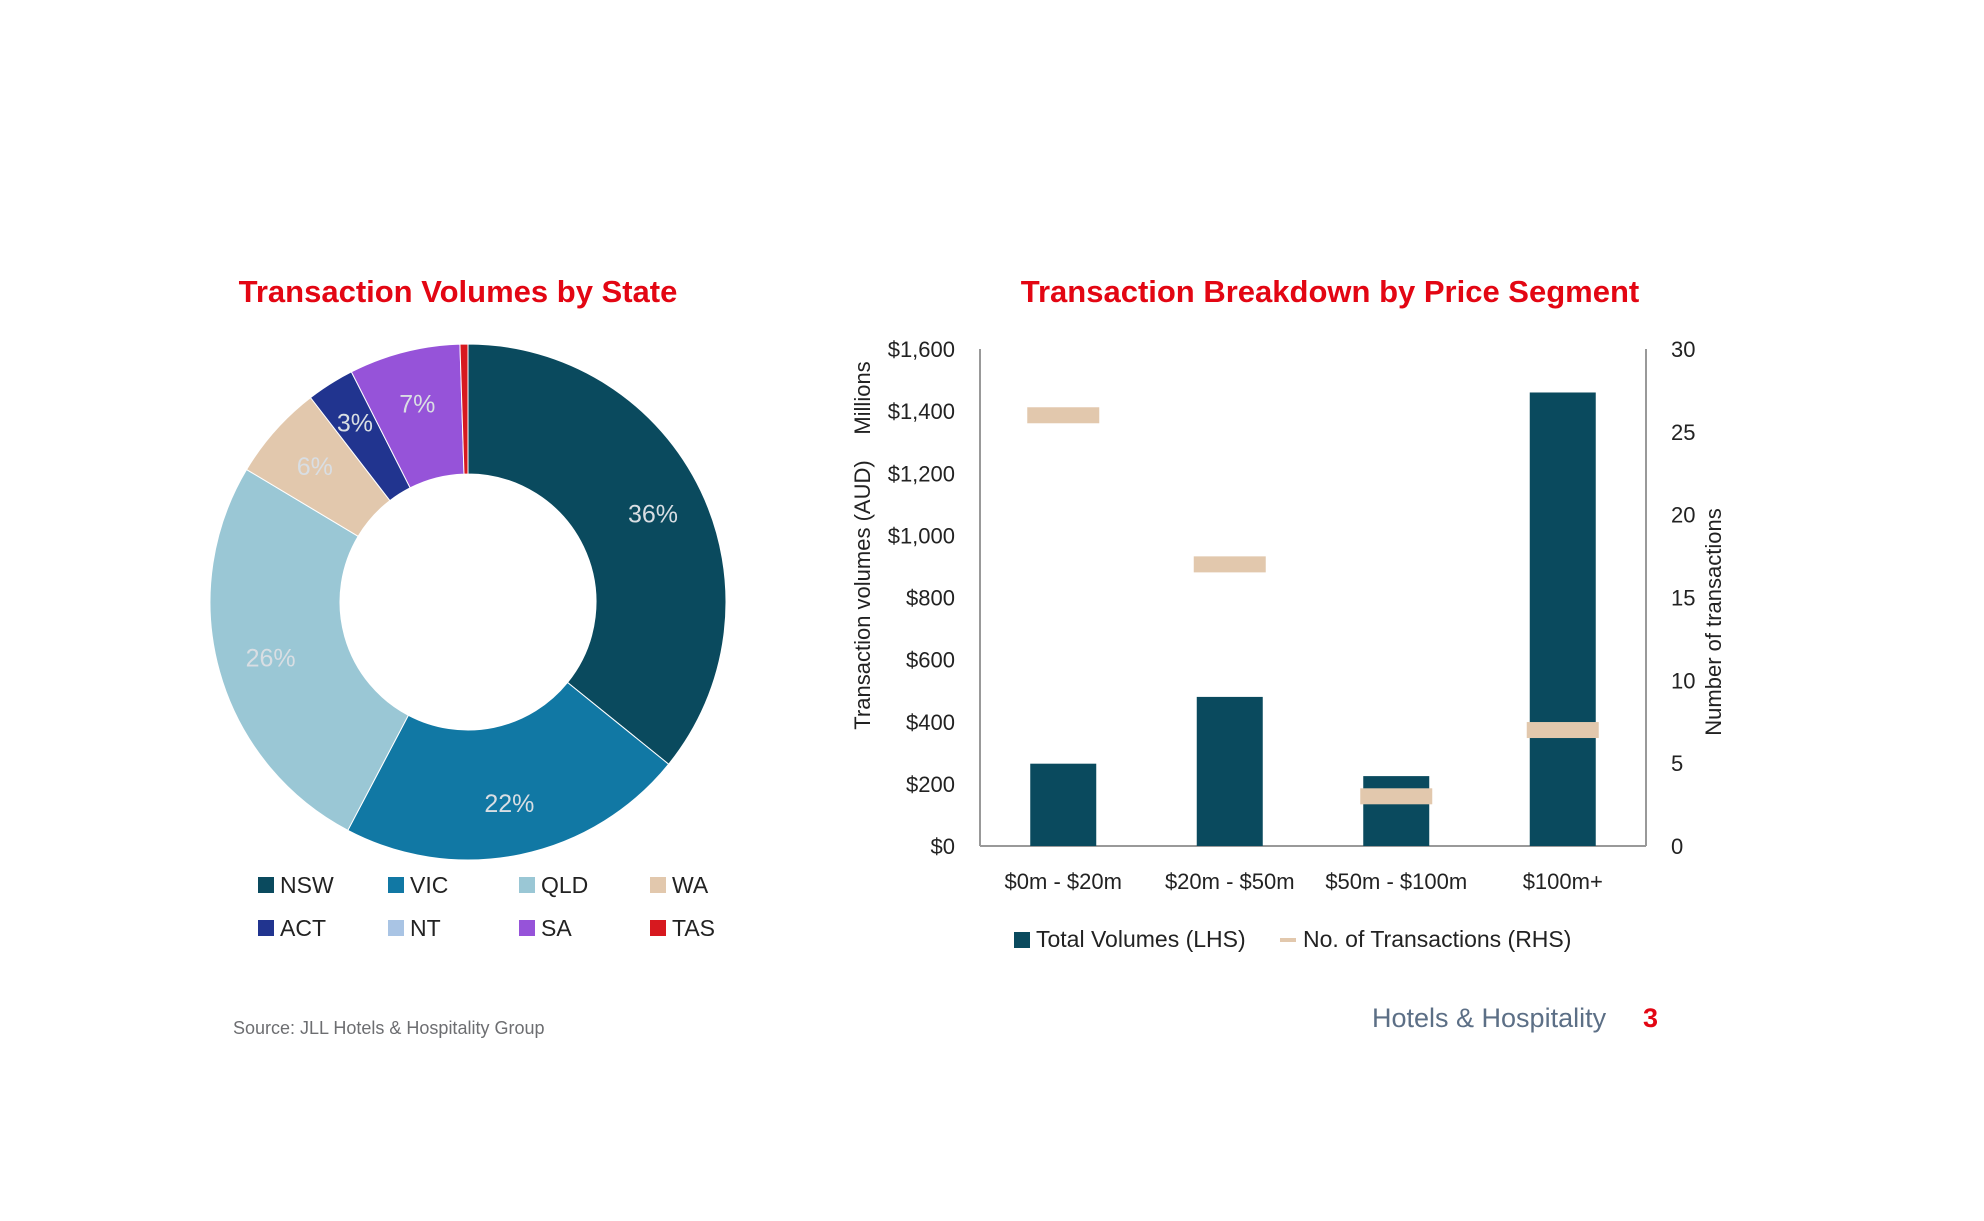  Describe the element at coordinates (315, 467) in the screenshot. I see `pie-data-label: 6%` at that location.